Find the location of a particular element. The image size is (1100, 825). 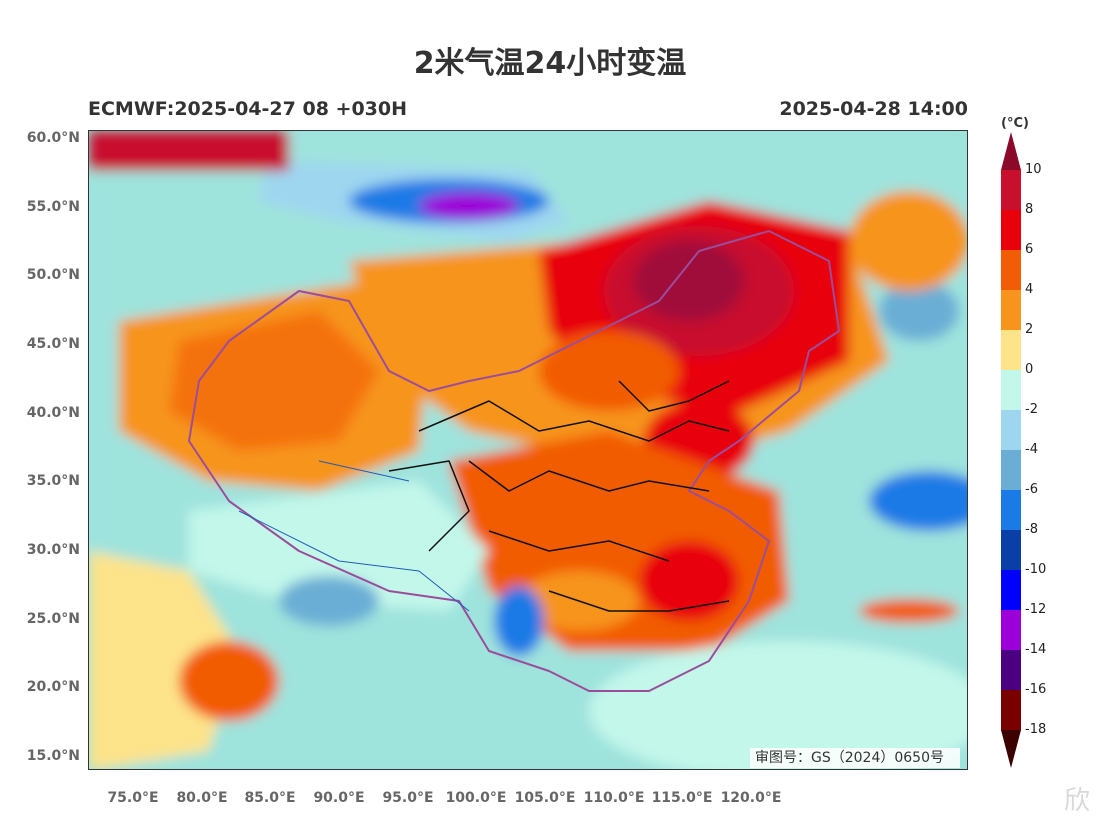

colorbar-level-label: -12 is located at coordinates (1036, 609).